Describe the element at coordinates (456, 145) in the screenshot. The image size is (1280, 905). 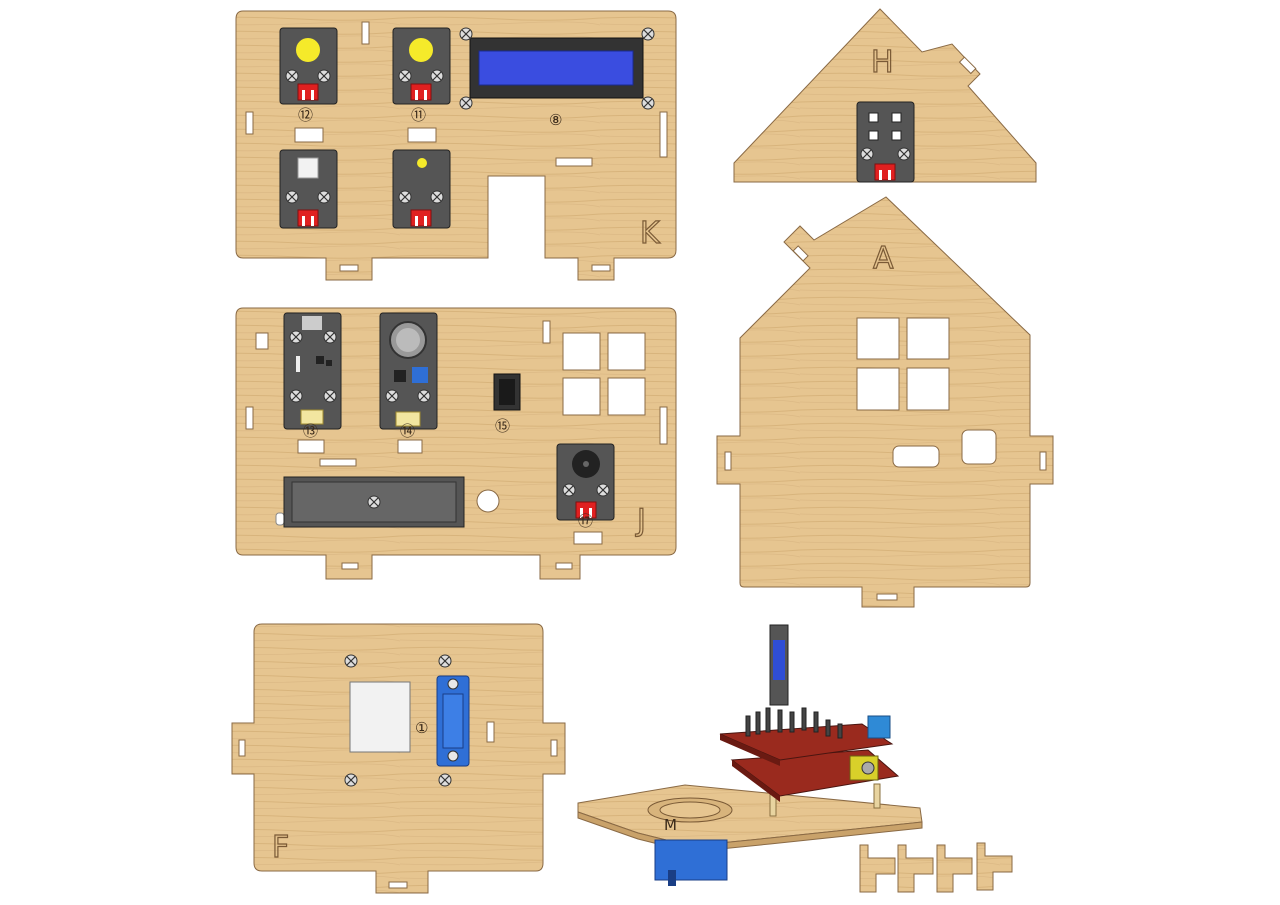
I see `panel-k: ⑫ ⑪ ⑧ K` at that location.